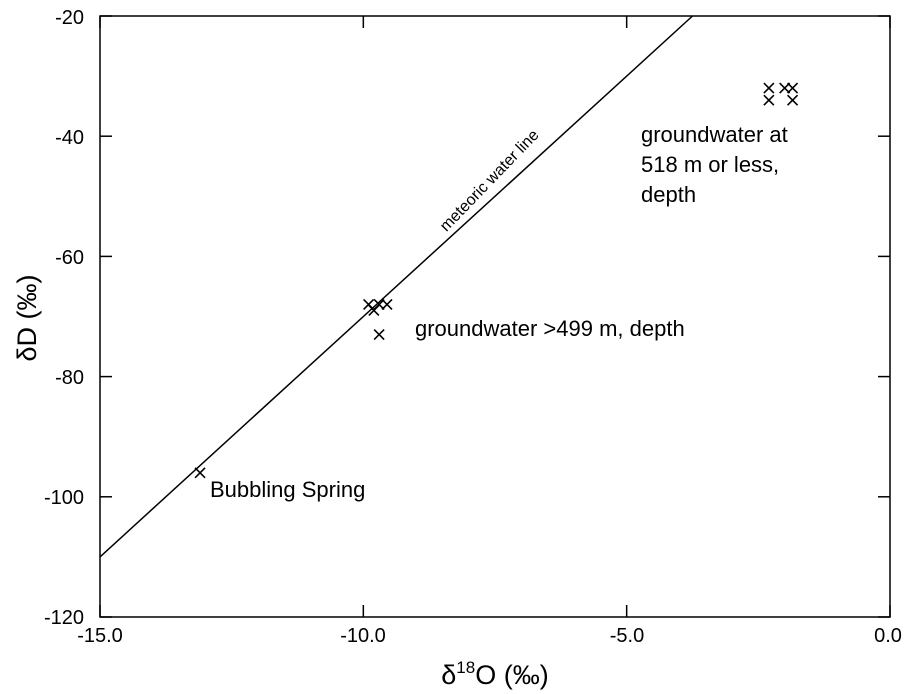 The height and width of the screenshot is (694, 911). What do you see at coordinates (64, 498) in the screenshot?
I see `y-tick-label: -100` at bounding box center [64, 498].